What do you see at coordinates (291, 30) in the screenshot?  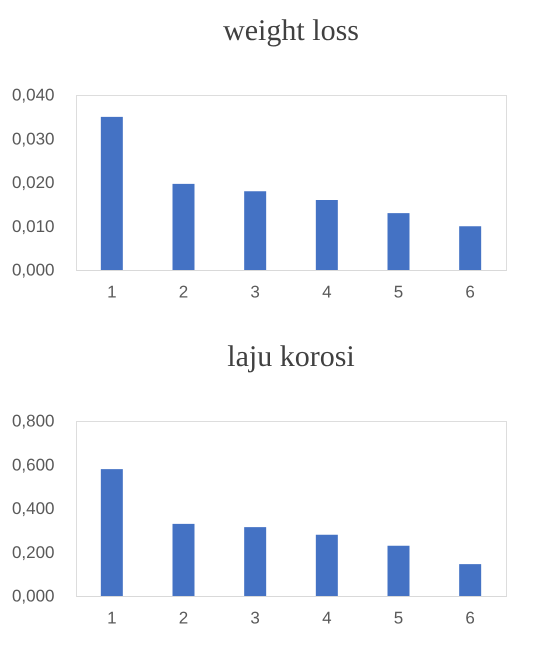 I see `chart-title: weight loss` at bounding box center [291, 30].